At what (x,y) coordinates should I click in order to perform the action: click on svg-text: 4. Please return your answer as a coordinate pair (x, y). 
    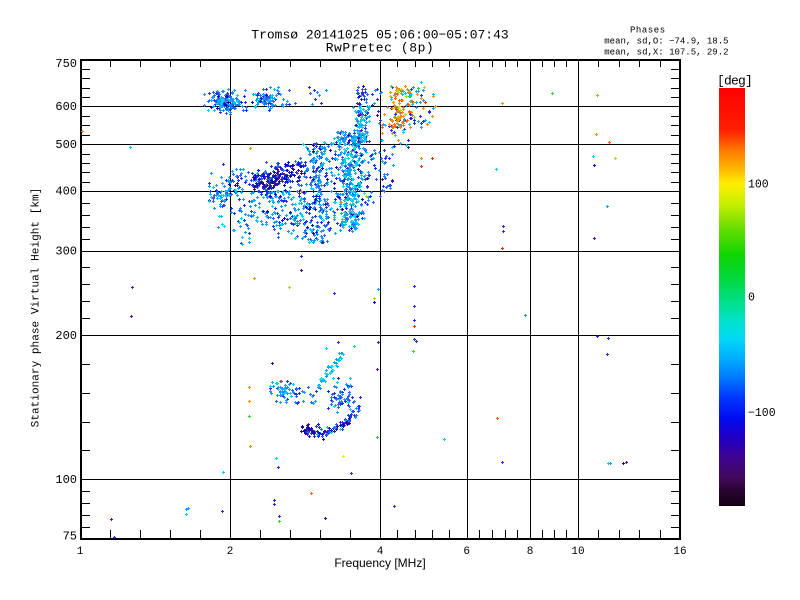
    Looking at the image, I should click on (380, 552).